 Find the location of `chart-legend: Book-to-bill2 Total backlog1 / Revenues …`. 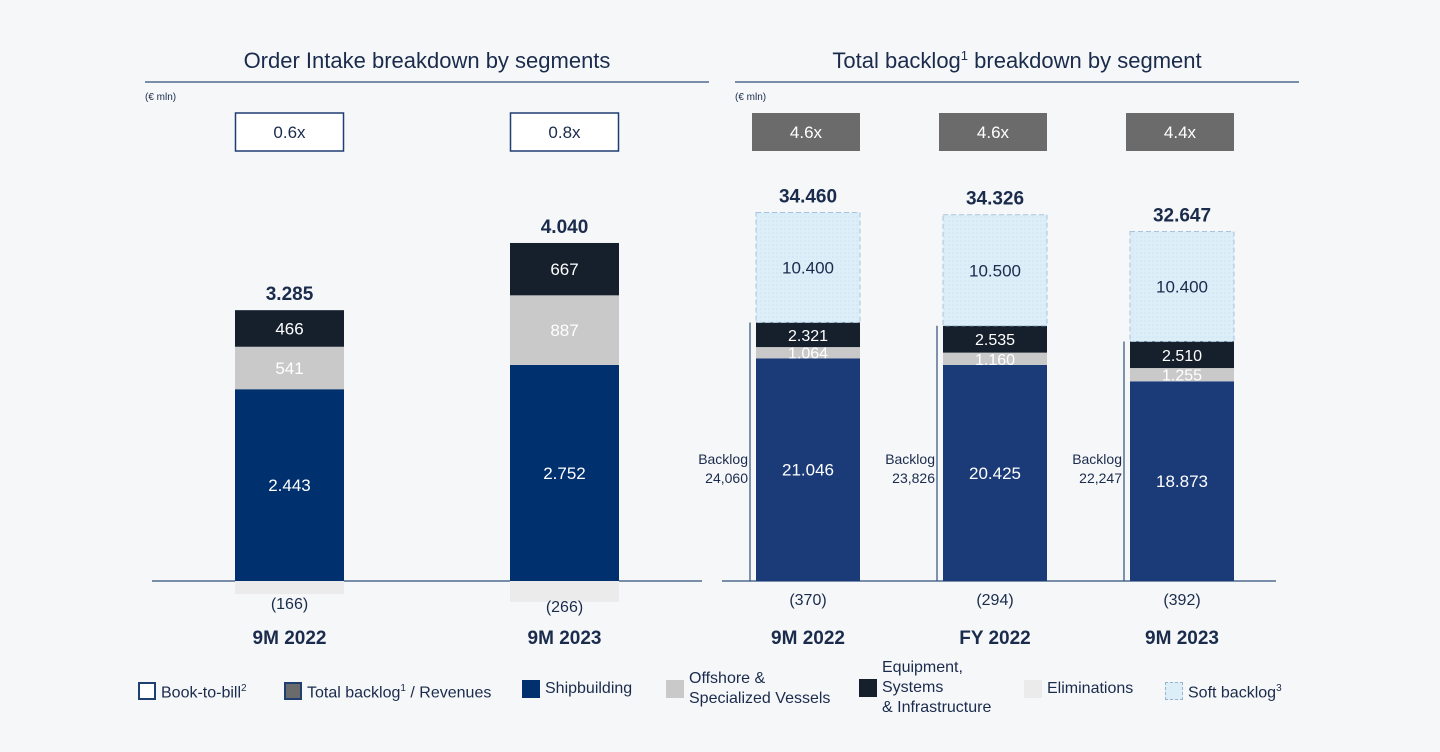

chart-legend: Book-to-bill2 Total backlog1 / Revenues … is located at coordinates (728, 689).